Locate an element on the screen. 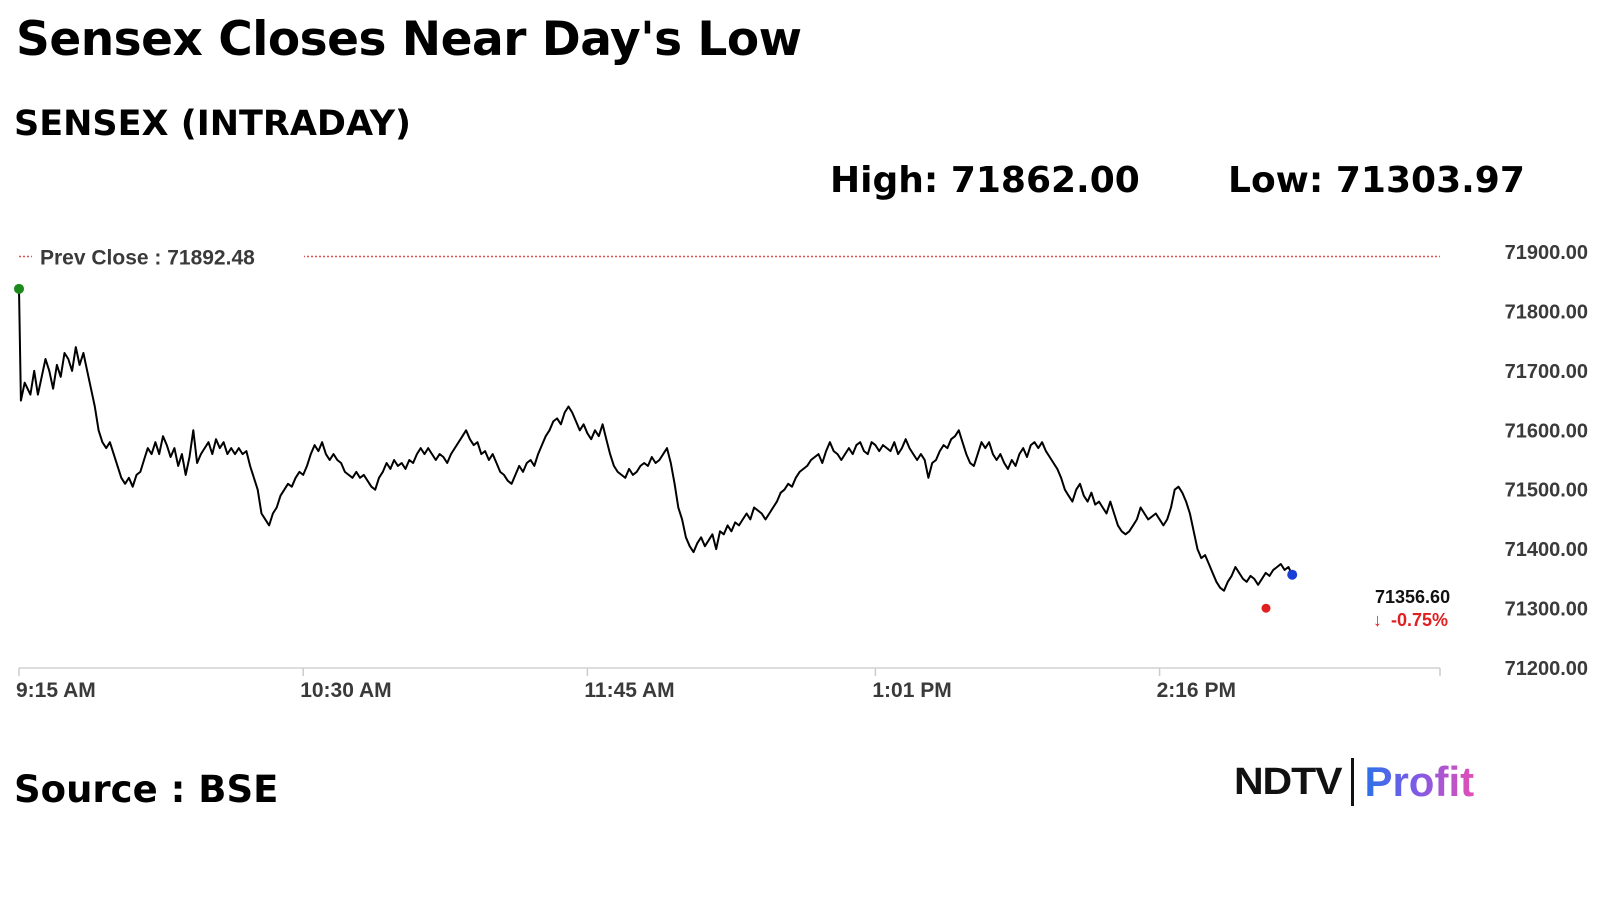  y-tick-label: 71900.00 is located at coordinates (1546, 253).